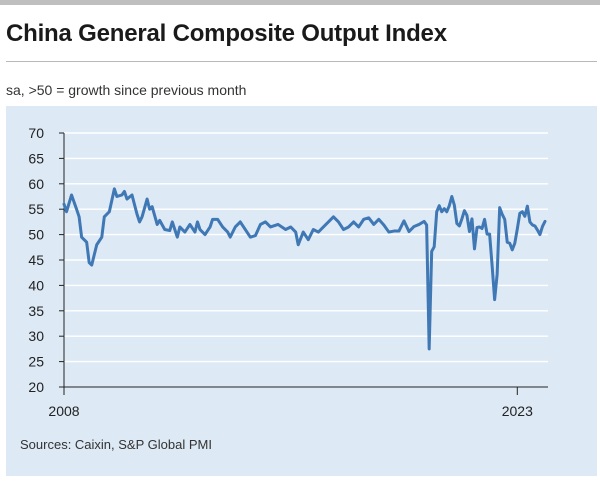  Describe the element at coordinates (126, 90) in the screenshot. I see `chart-subtitle: sa, >50 = growth since previous month` at that location.